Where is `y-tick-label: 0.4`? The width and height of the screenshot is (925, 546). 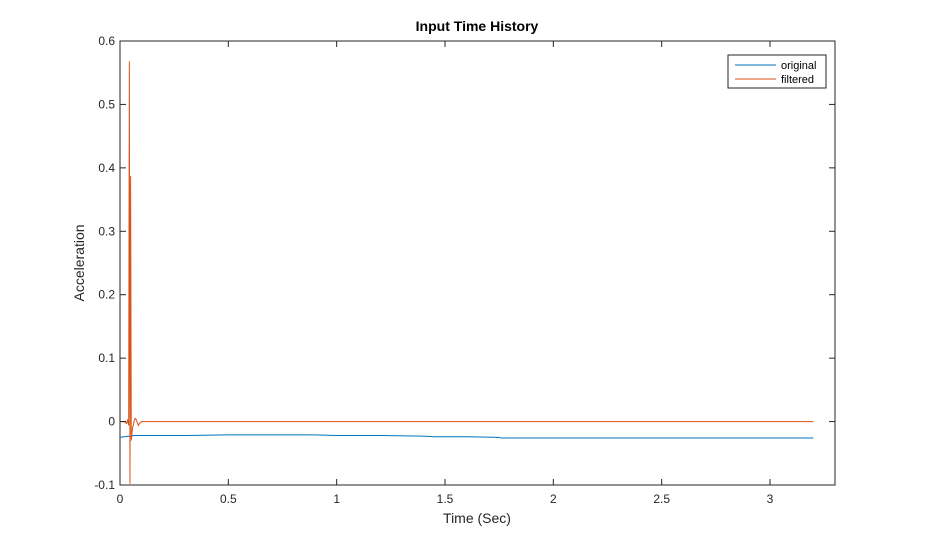 y-tick-label: 0.4 is located at coordinates (106, 168).